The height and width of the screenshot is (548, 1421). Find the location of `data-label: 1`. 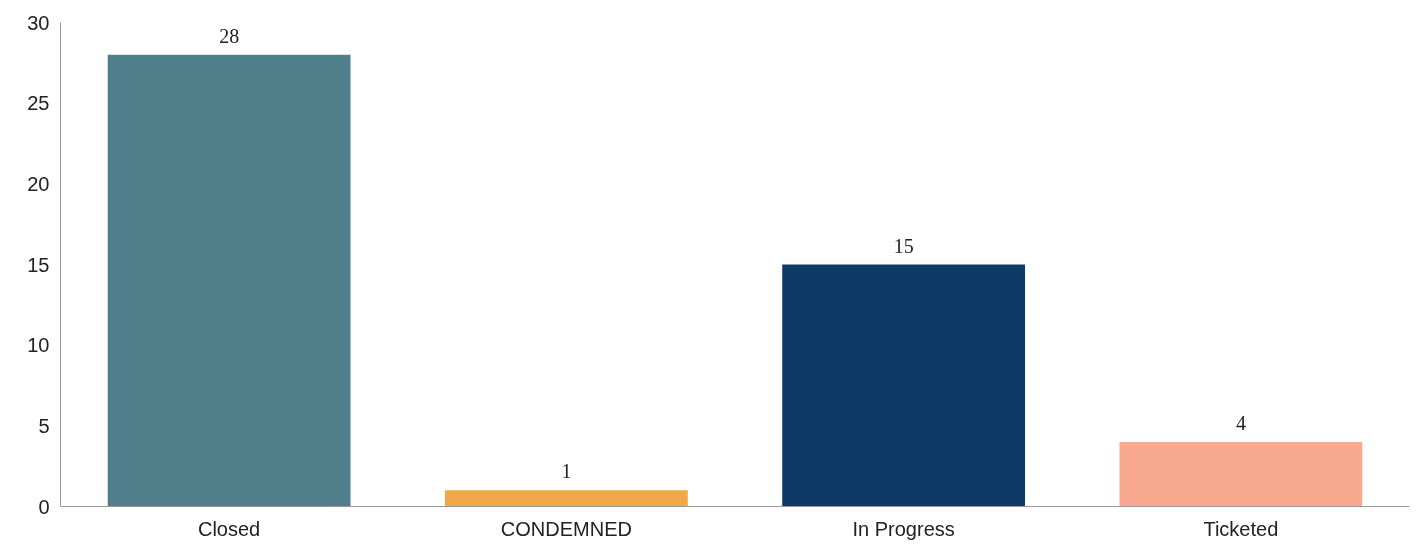

data-label: 1 is located at coordinates (566, 471).